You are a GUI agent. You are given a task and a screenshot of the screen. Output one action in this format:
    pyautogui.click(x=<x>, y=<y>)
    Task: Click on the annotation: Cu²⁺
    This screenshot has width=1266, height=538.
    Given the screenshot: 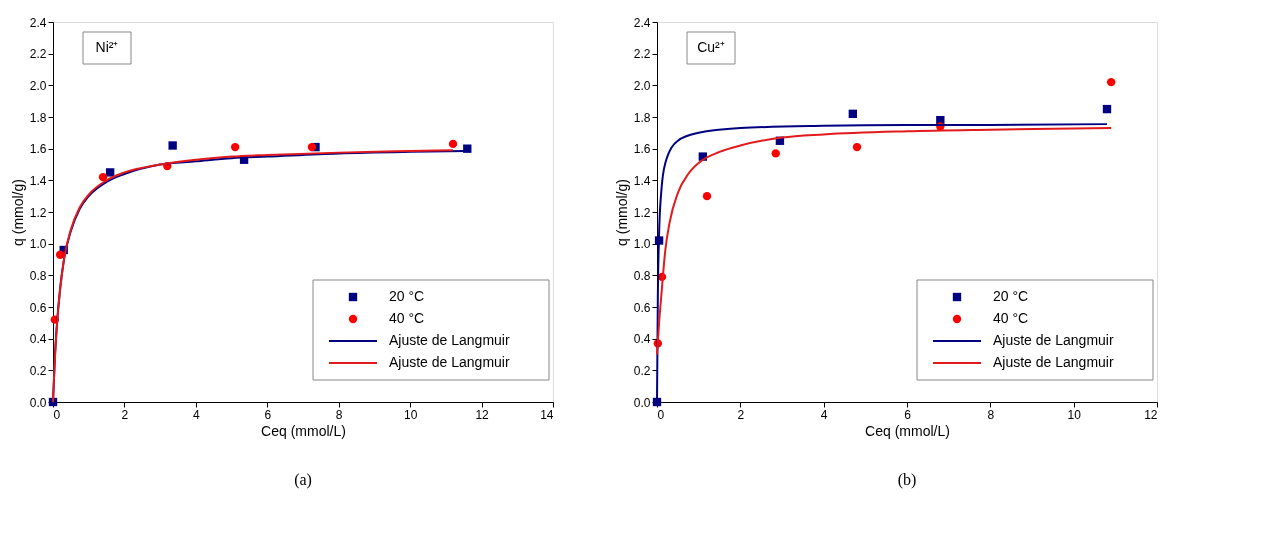 What is the action you would take?
    pyautogui.click(x=711, y=47)
    